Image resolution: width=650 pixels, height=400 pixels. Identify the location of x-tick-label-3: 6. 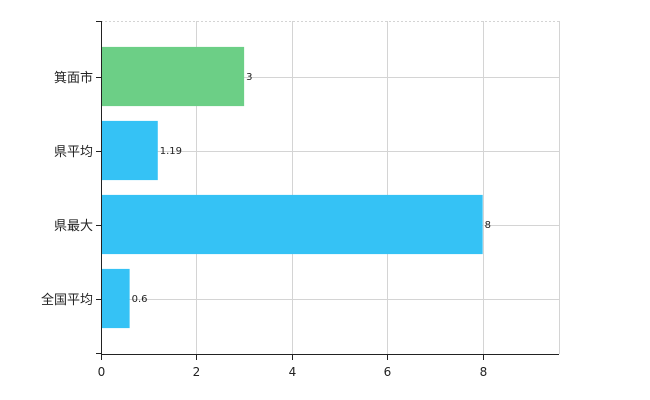
(388, 372).